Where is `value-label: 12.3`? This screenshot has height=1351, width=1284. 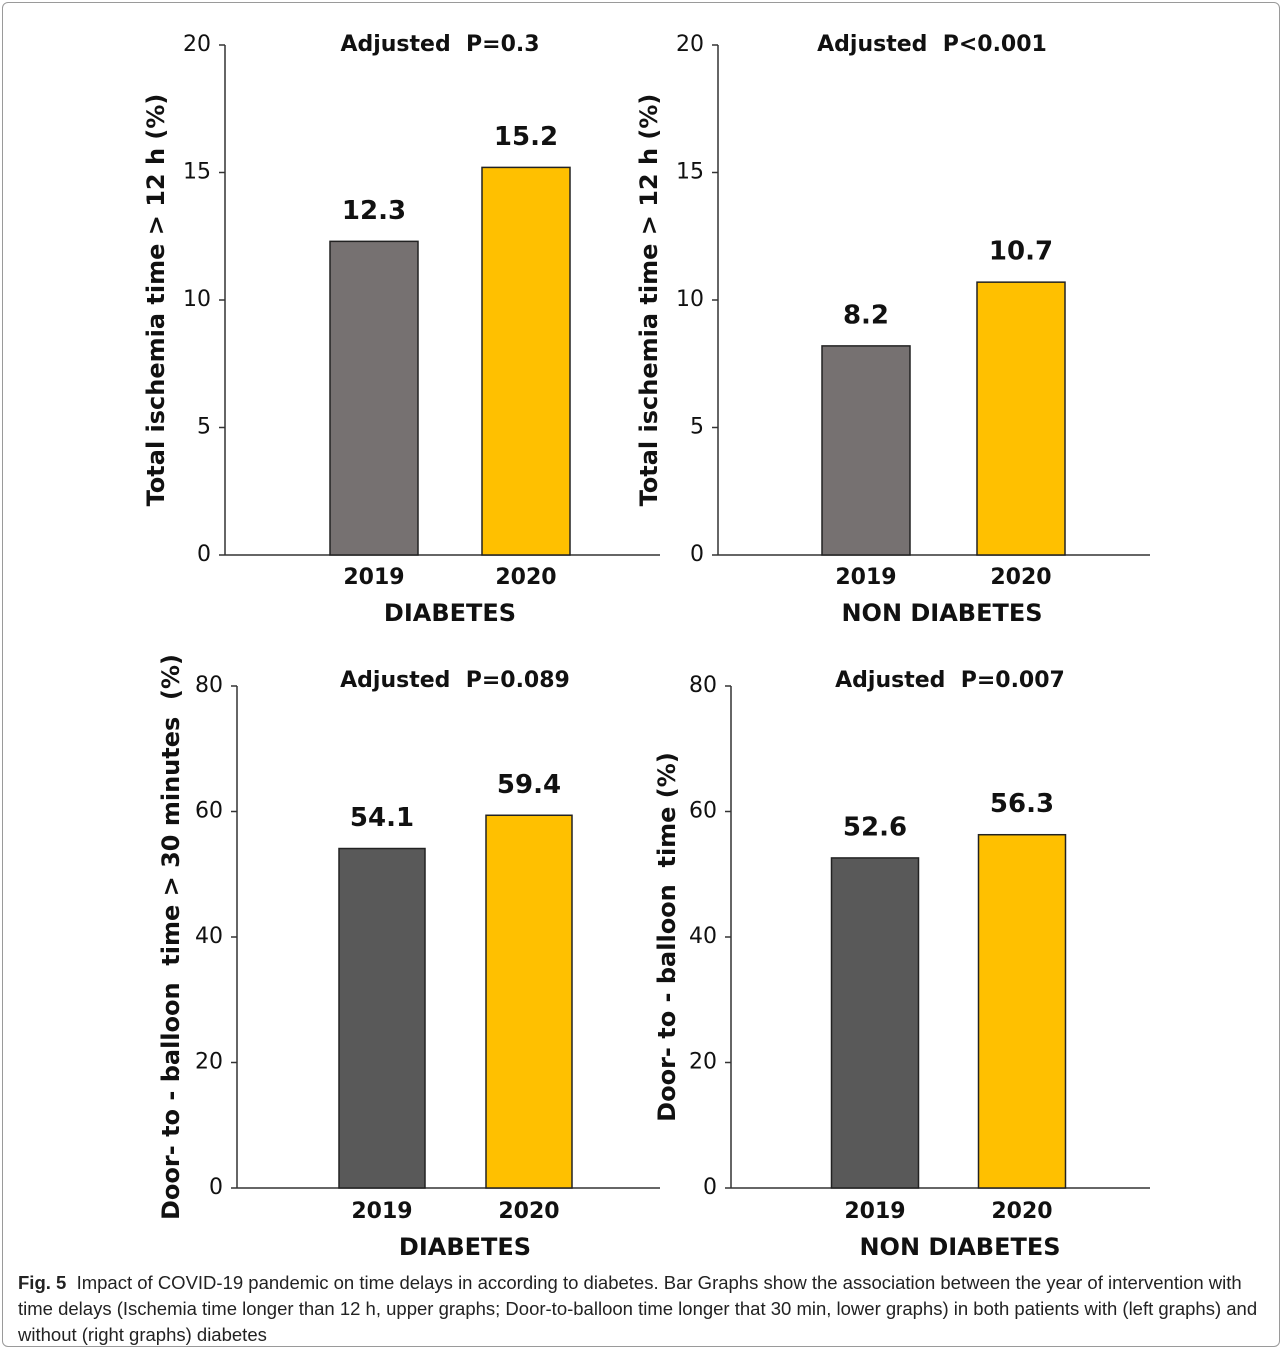
value-label: 12.3 is located at coordinates (374, 211).